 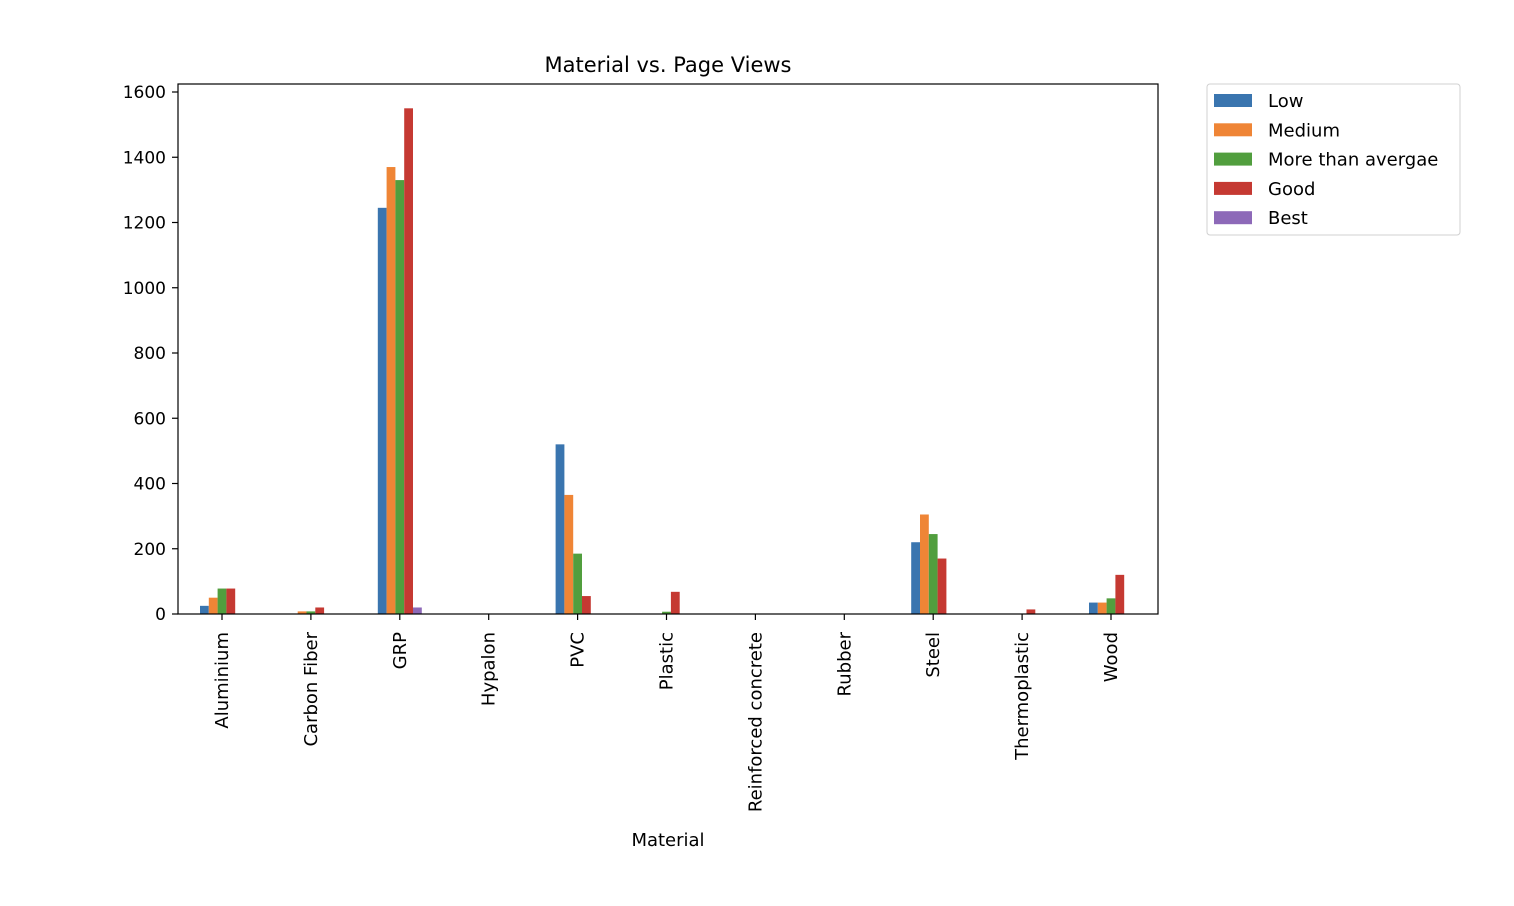 I want to click on x-tick-label: Wood, so click(x=1111, y=657).